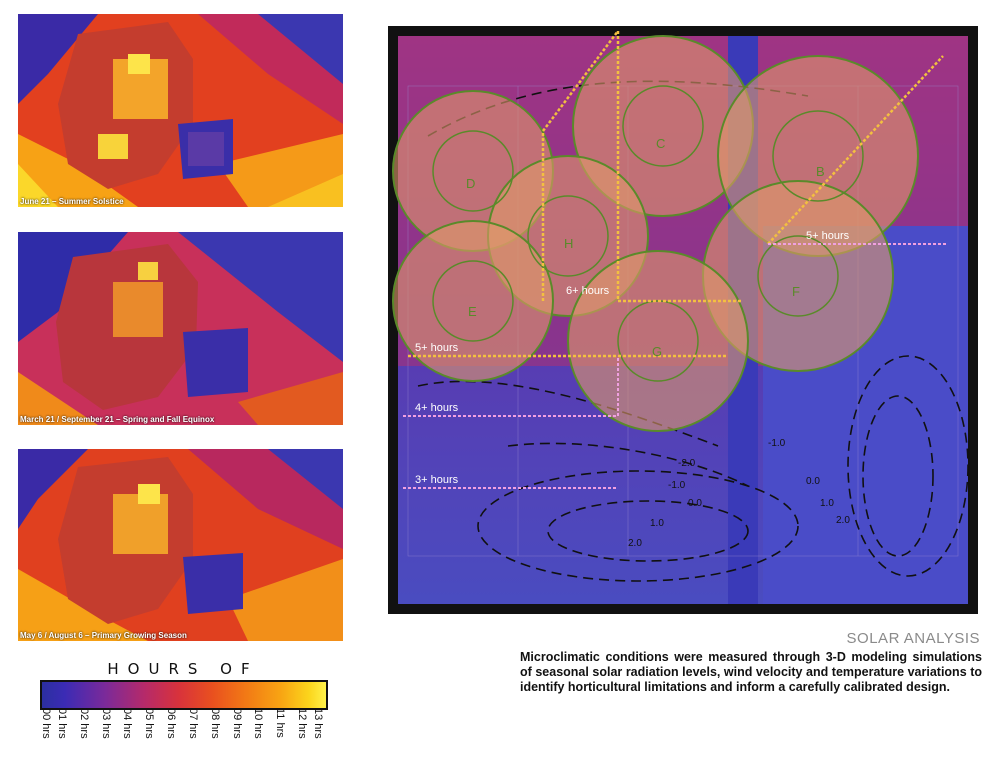 Image resolution: width=1000 pixels, height=769 pixels. What do you see at coordinates (470, 183) in the screenshot?
I see `tree-label: D` at bounding box center [470, 183].